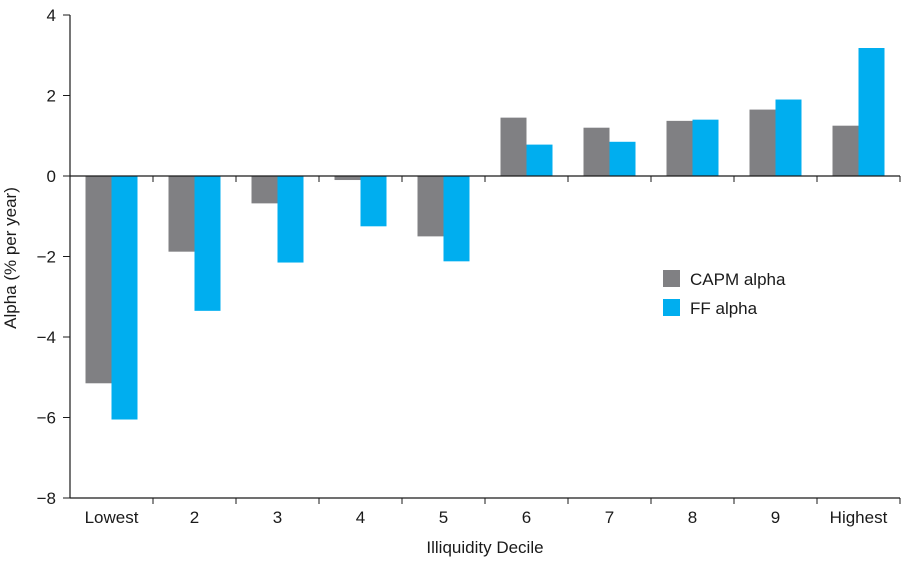 This screenshot has width=911, height=566. I want to click on x-axis-title: Illiquidity Decile, so click(484, 547).